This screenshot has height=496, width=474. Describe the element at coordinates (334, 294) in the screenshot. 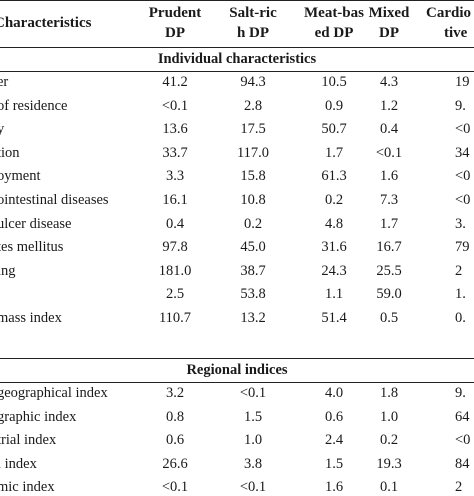

I see `table-cell: 1.1` at that location.